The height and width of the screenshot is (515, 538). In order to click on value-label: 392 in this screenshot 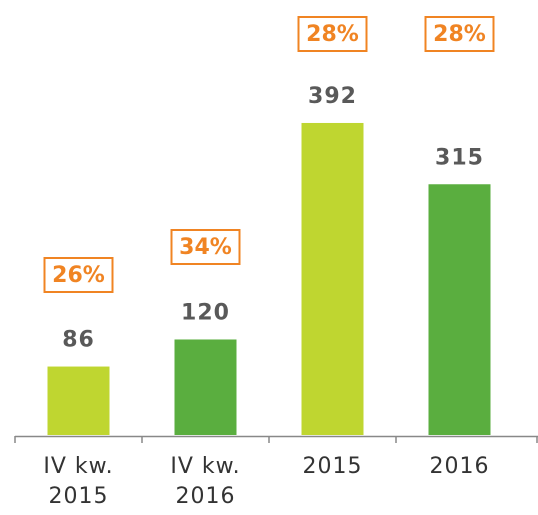, I will do `click(332, 96)`.